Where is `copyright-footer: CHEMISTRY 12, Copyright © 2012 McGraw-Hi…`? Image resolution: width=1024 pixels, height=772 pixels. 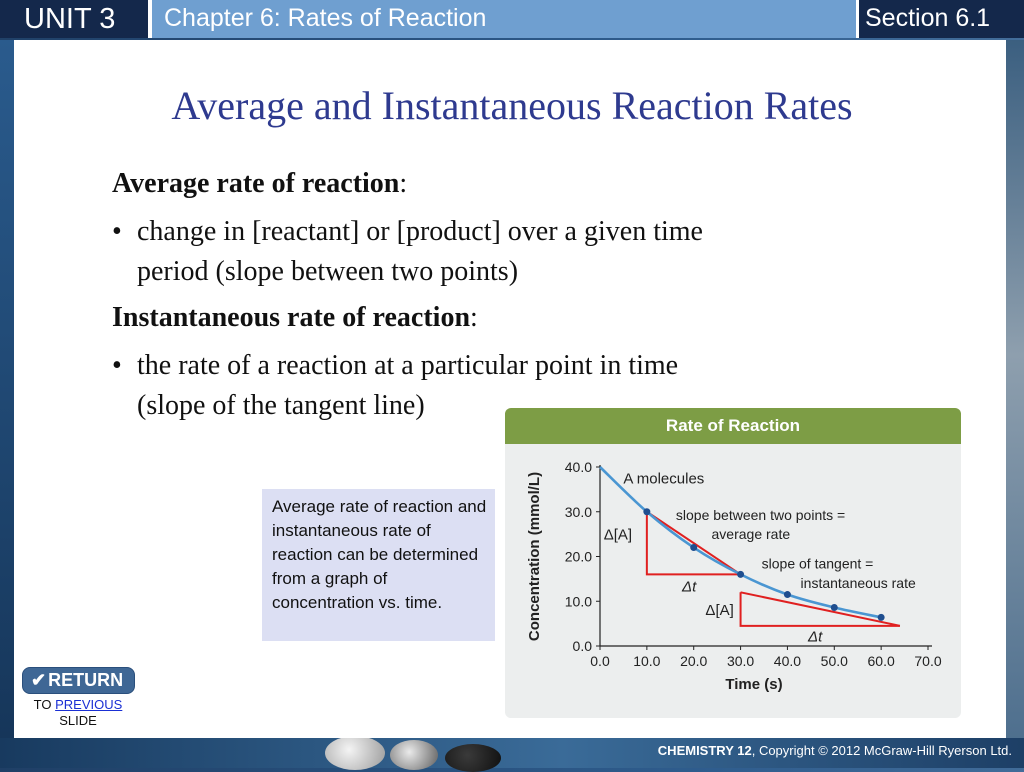
copyright-footer: CHEMISTRY 12, Copyright © 2012 McGraw-Hi… is located at coordinates (835, 750).